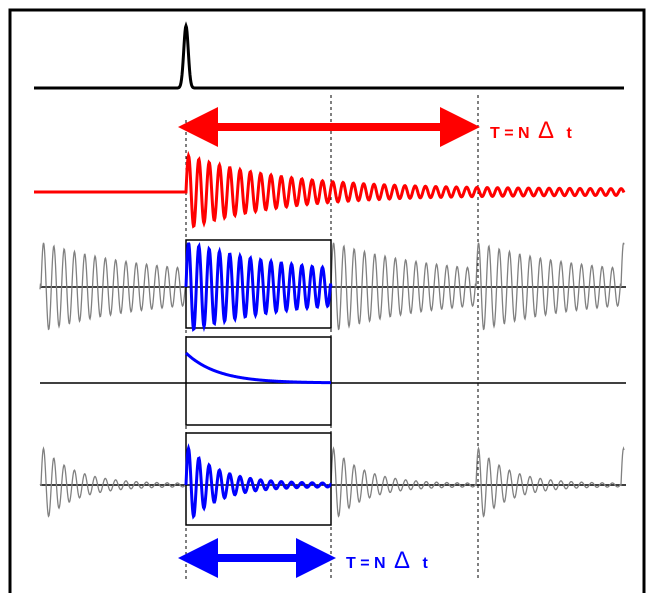  What do you see at coordinates (329, 55) in the screenshot?
I see `impulse-trace` at bounding box center [329, 55].